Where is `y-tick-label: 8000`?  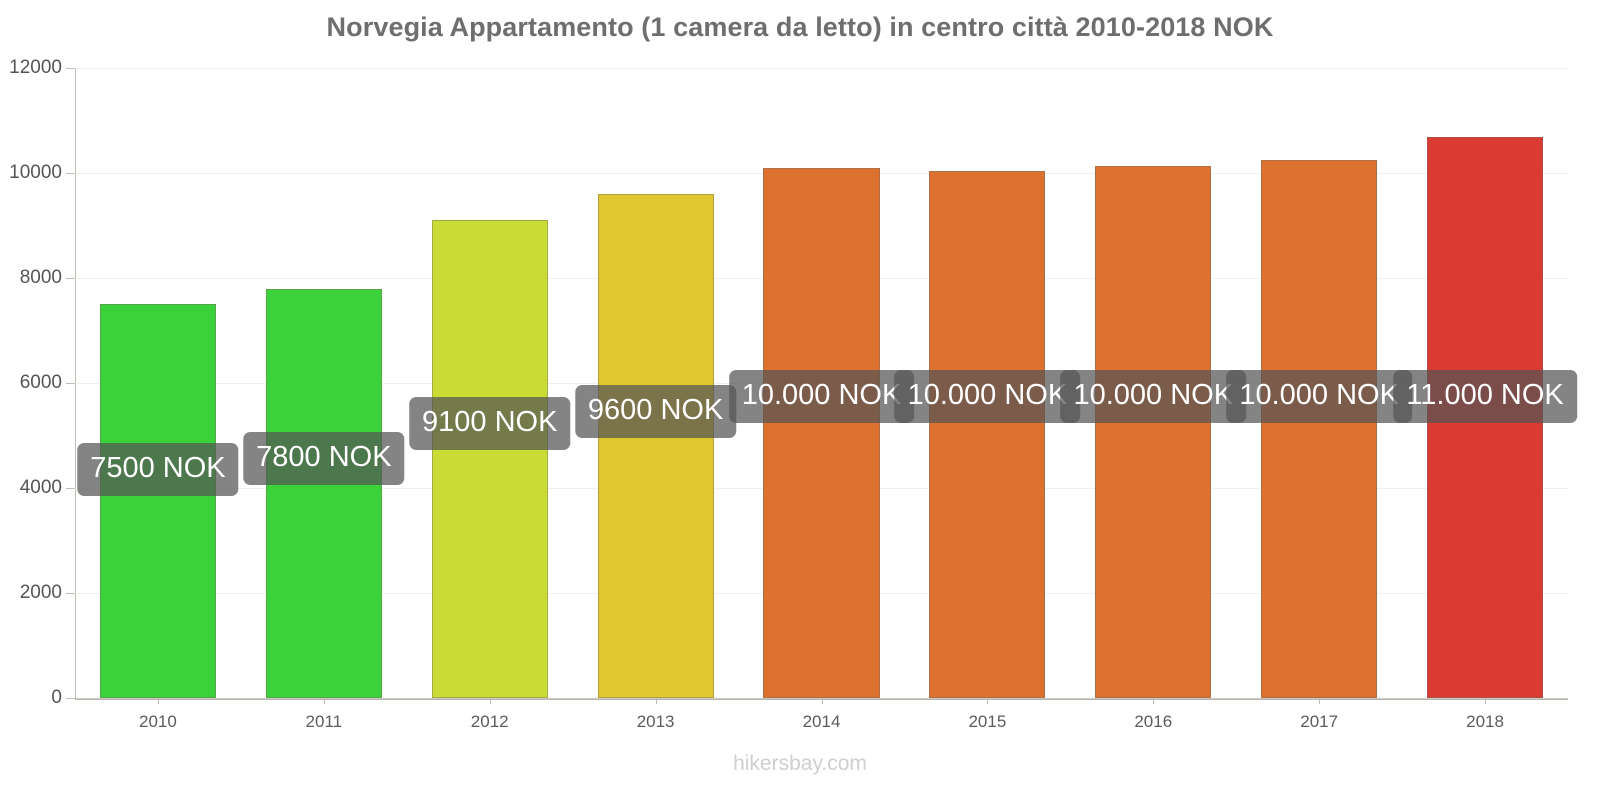
y-tick-label: 8000 is located at coordinates (40, 277).